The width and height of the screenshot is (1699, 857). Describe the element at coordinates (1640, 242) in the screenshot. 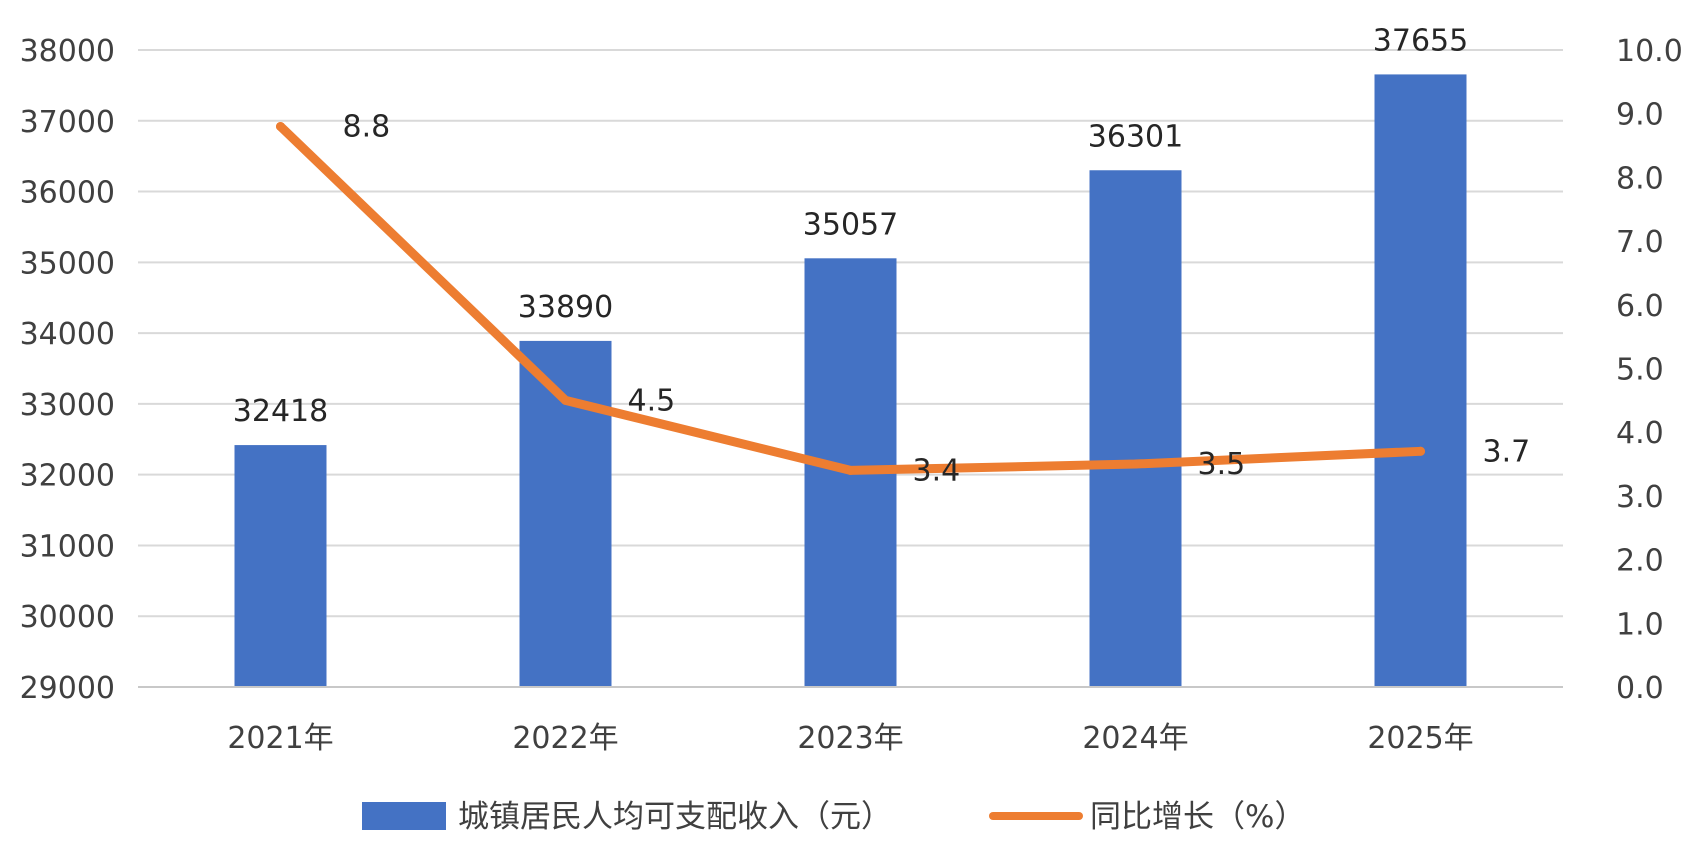

I see `y-right-tick-label: 7.0` at that location.